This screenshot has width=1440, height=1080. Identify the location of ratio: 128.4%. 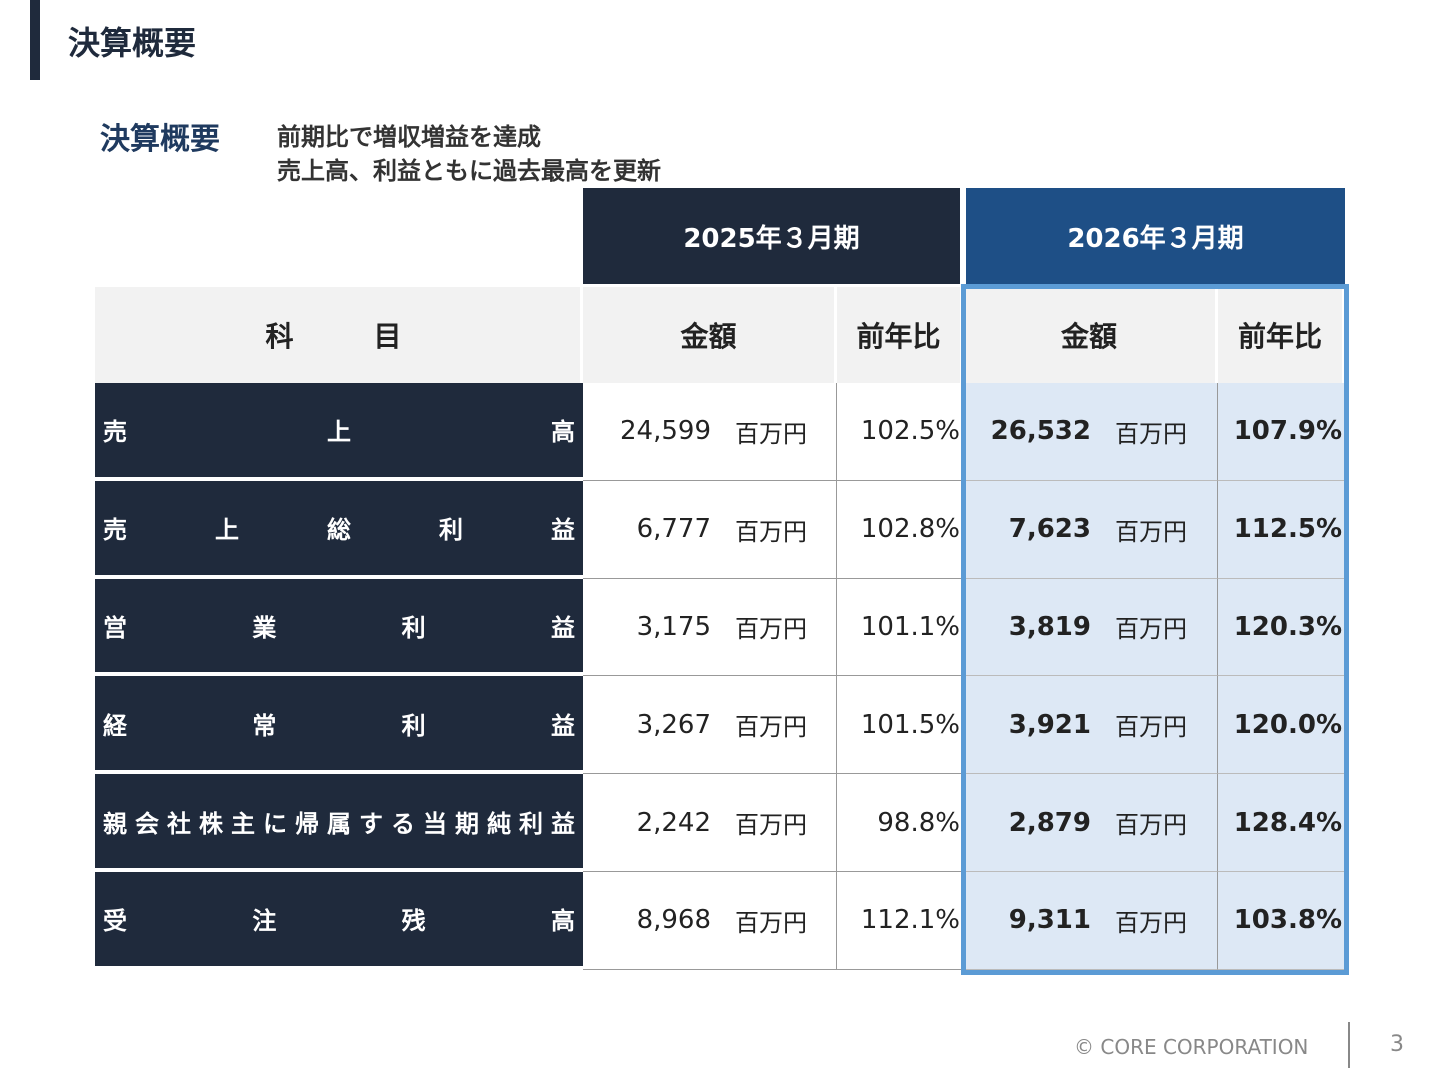
(1281, 823).